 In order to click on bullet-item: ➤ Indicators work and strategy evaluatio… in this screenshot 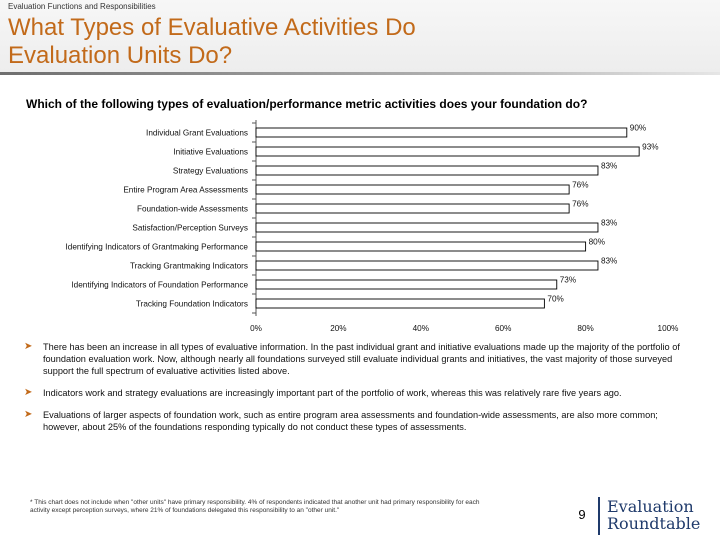, I will do `click(359, 393)`.